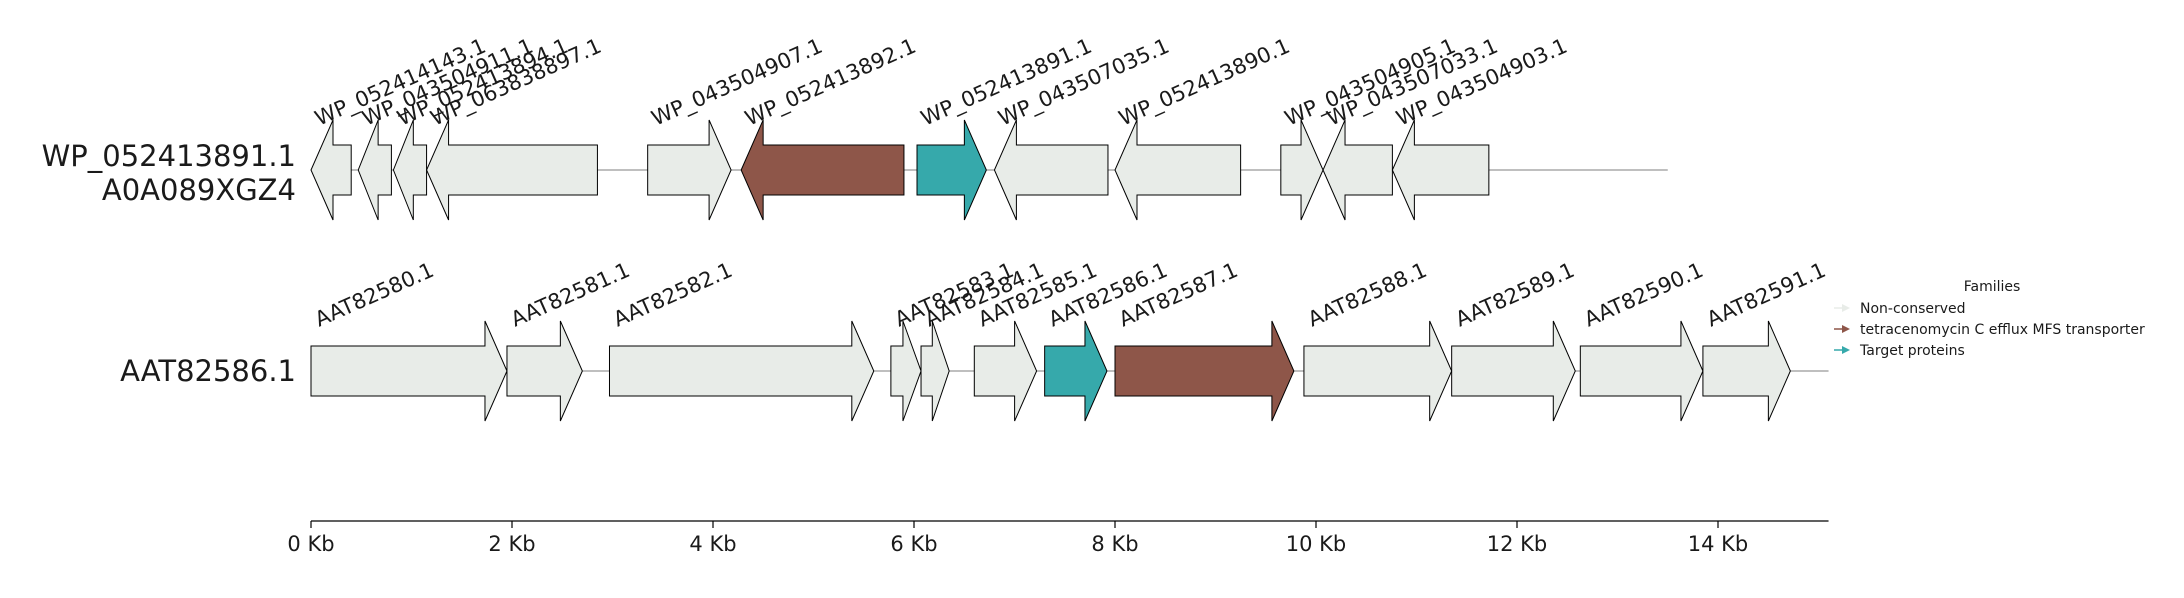  I want to click on legend-item: Non-conserved, so click(1900, 309).